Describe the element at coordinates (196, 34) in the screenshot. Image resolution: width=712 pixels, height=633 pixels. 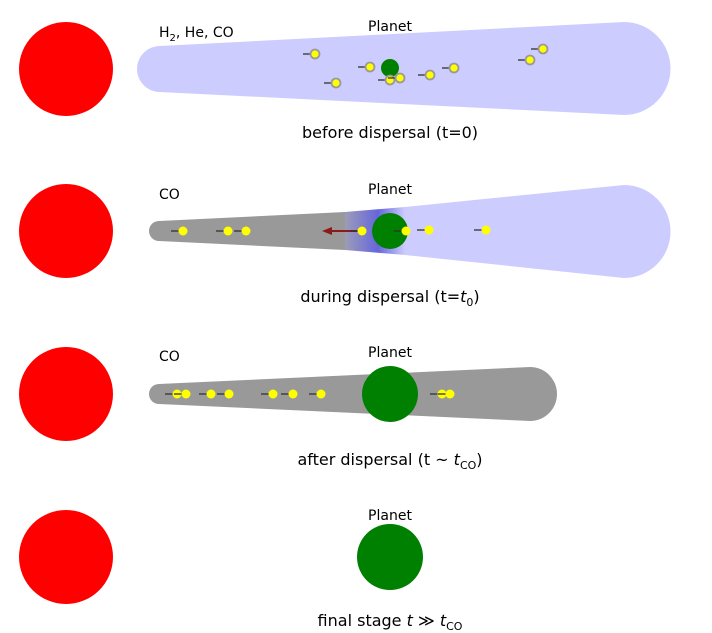
I see `gas-composition-label: H2, He, CO` at that location.